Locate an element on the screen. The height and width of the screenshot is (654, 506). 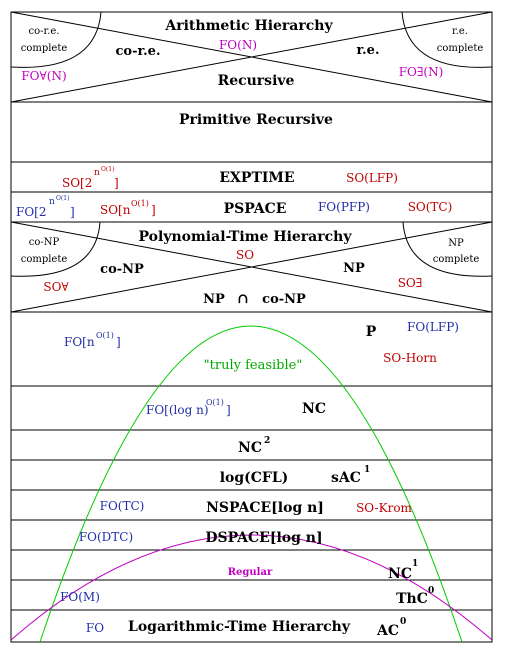
fo-n-poly-label: FO[n is located at coordinates (79, 342).